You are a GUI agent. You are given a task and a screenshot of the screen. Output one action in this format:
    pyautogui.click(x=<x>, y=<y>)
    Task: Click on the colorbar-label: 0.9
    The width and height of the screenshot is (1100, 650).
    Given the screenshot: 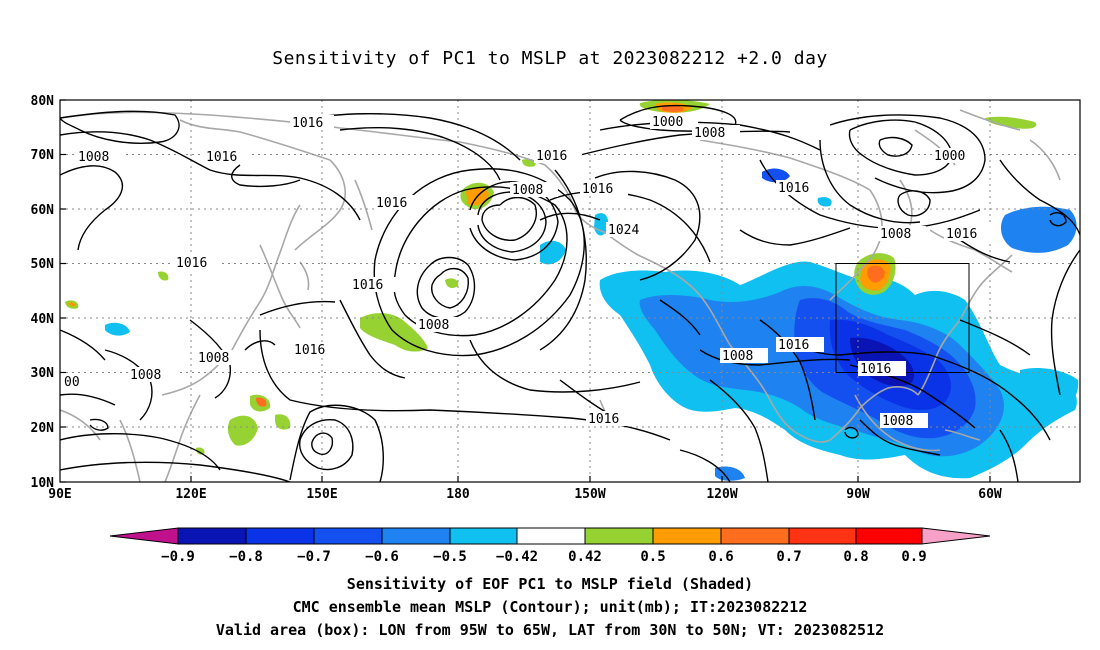 What is the action you would take?
    pyautogui.click(x=913, y=557)
    